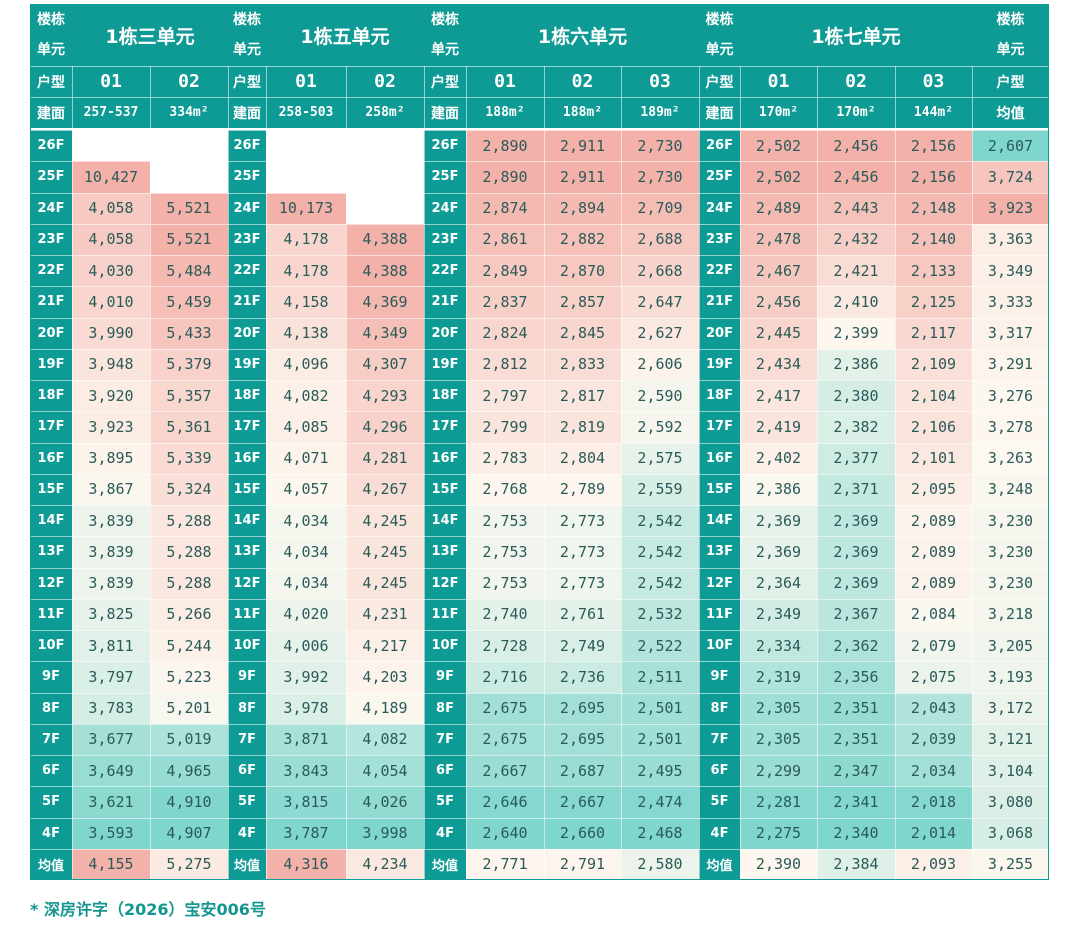 The image size is (1080, 940). What do you see at coordinates (660, 458) in the screenshot?
I see `price-cell: 2,575` at bounding box center [660, 458].